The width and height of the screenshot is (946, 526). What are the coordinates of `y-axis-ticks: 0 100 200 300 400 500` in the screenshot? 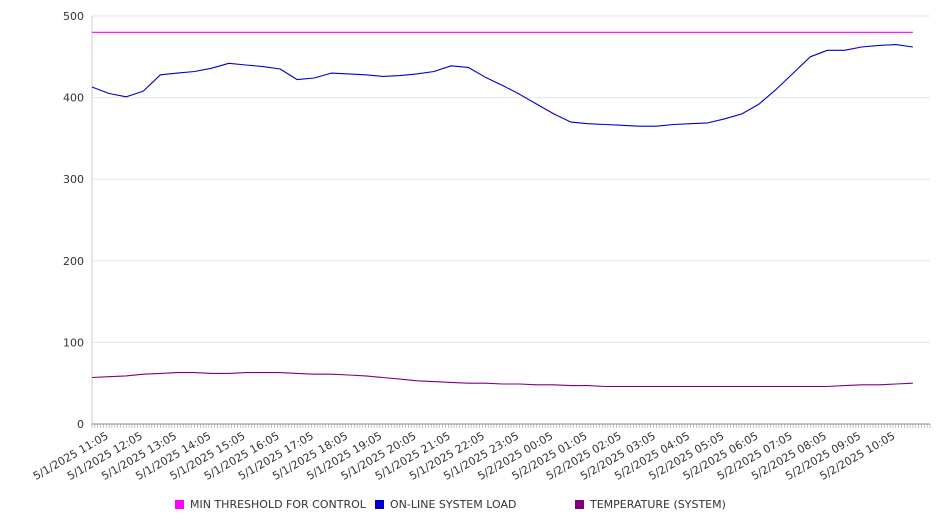 It's located at (73, 220).